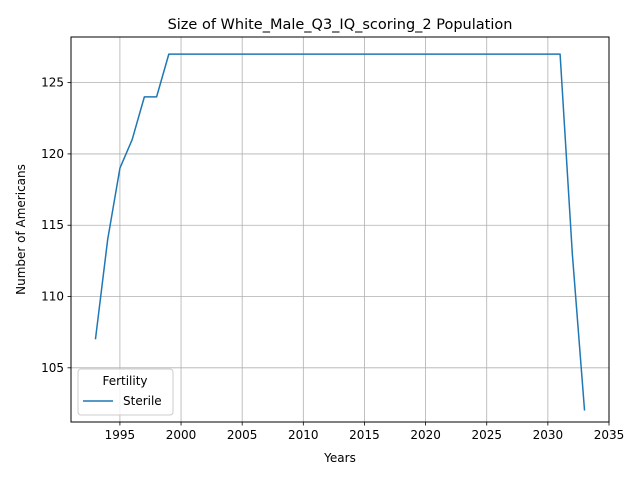 The height and width of the screenshot is (480, 640). What do you see at coordinates (364, 435) in the screenshot?
I see `x-tick-label: 2015` at bounding box center [364, 435].